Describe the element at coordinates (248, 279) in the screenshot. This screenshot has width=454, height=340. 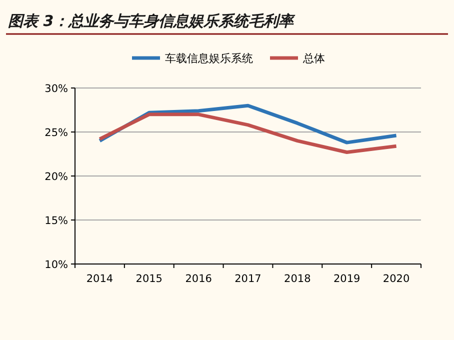
I see `x-tick-label: 2017` at that location.